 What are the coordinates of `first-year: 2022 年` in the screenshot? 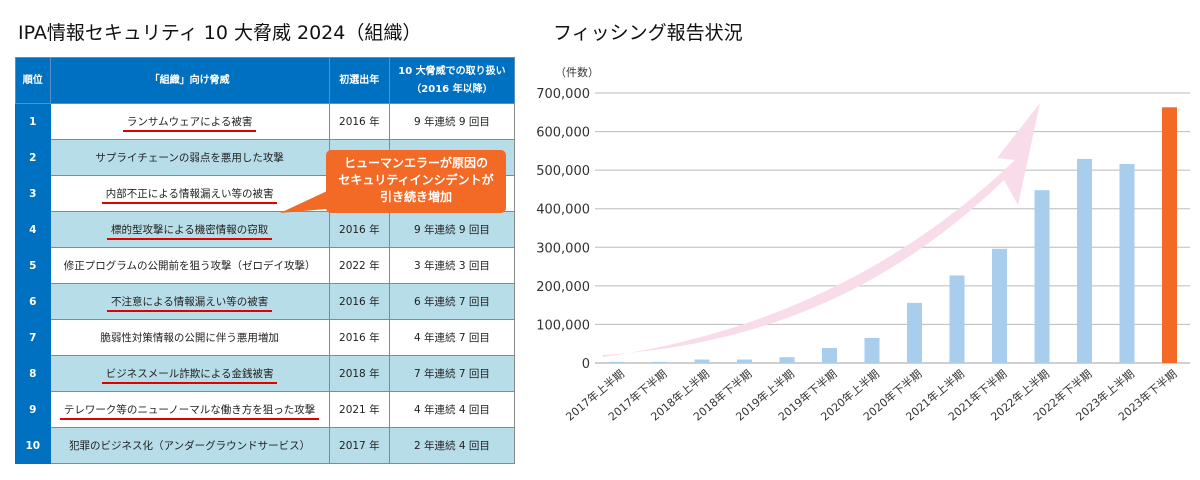 It's located at (359, 266).